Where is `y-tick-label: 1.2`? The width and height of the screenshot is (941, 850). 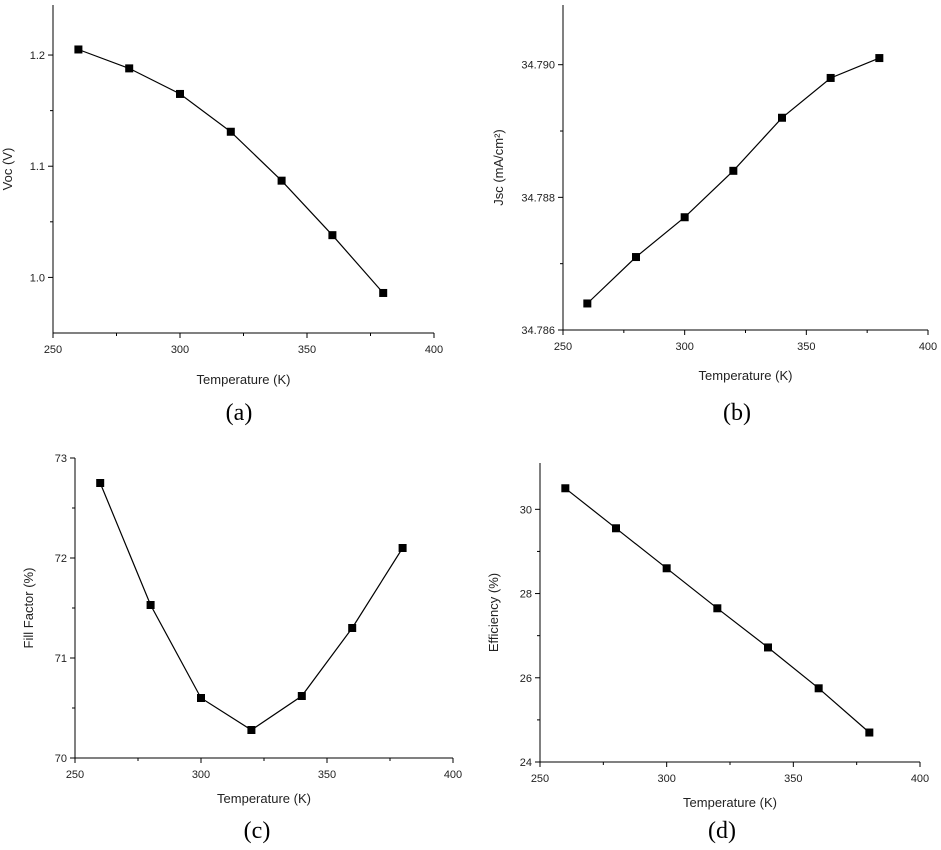 y-tick-label: 1.2 is located at coordinates (37, 56).